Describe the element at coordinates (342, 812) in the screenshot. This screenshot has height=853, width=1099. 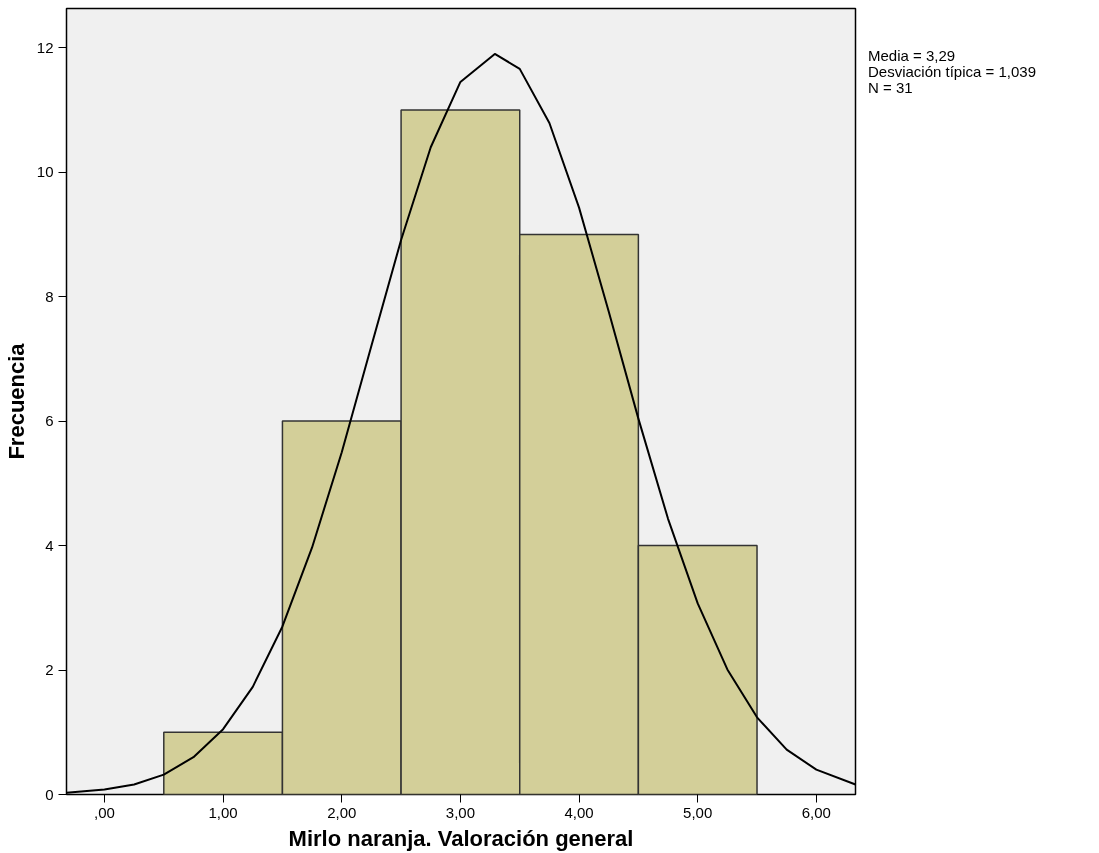
I see `x-tick-label: 2,00` at that location.